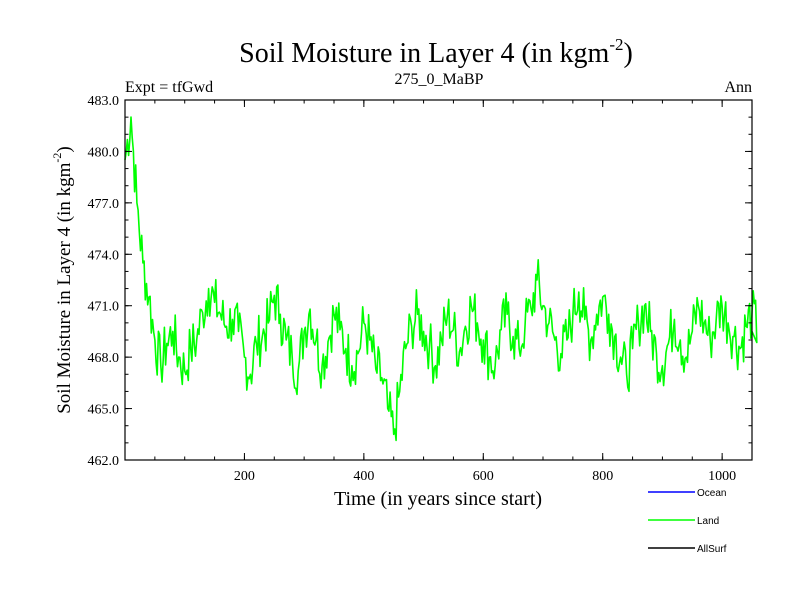 The image size is (800, 600). Describe the element at coordinates (104, 358) in the screenshot. I see `y-tick-label: 468.0` at that location.